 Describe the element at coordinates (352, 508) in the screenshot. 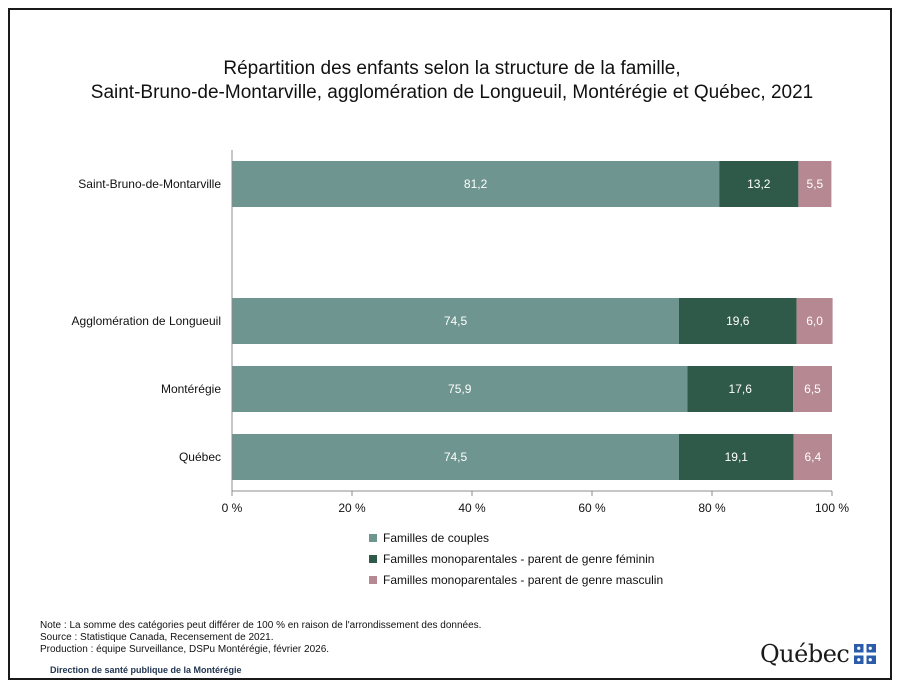

I see `x-tick-label: 20 %` at that location.